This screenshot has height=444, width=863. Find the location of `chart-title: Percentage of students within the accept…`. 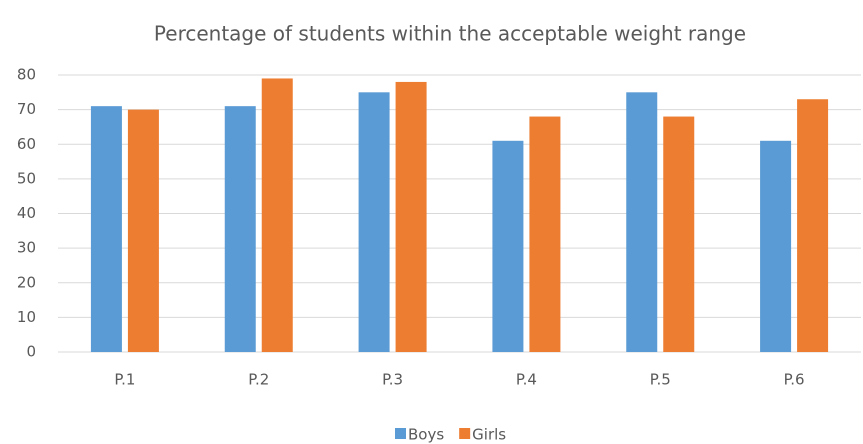

chart-title: Percentage of students within the accept… is located at coordinates (450, 34).